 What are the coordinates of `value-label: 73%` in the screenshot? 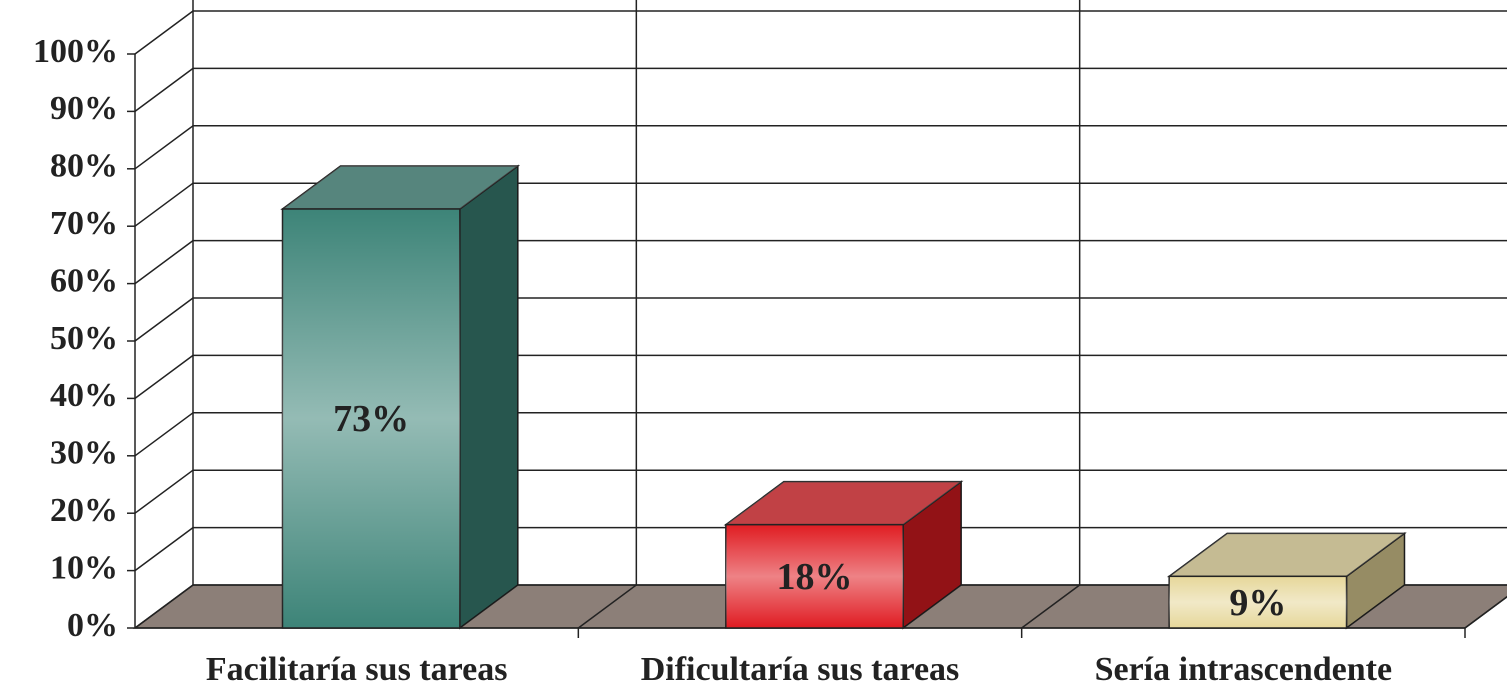 It's located at (371, 419).